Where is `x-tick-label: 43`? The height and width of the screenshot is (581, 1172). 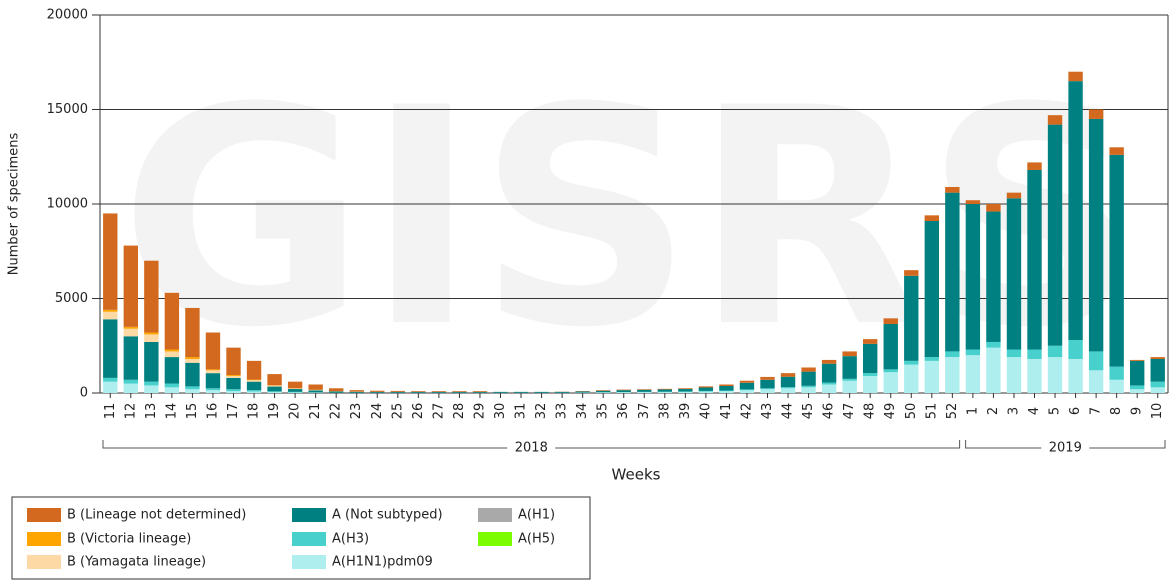
x-tick-label: 43 is located at coordinates (767, 411).